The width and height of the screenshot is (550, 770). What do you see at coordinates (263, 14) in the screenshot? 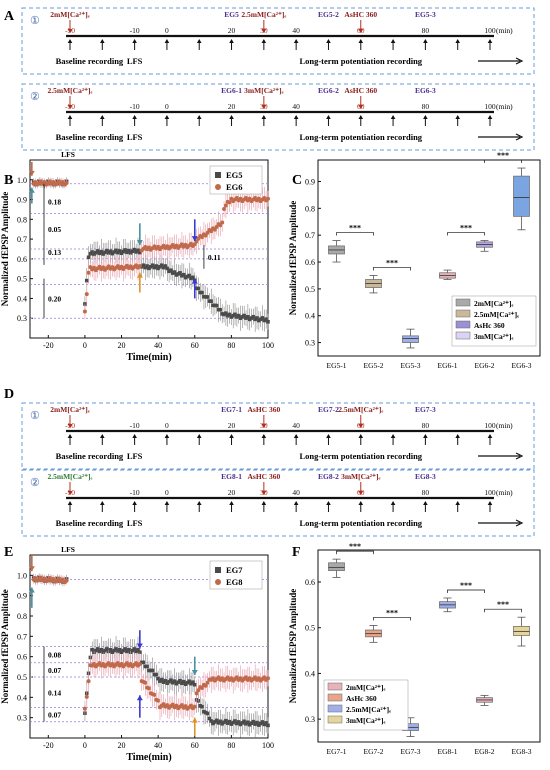
I see `protocol-annotation: 2.5mM[Ca²⁺]ₑ` at bounding box center [263, 14].